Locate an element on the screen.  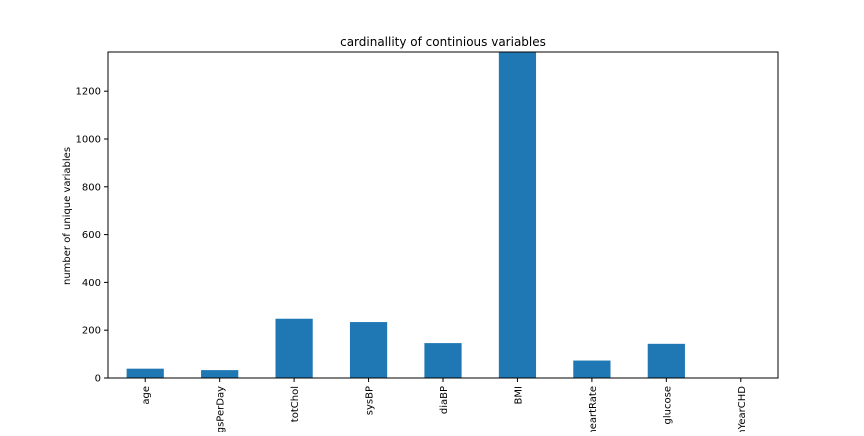
y-axis-label: number of unique variables is located at coordinates (67, 216).